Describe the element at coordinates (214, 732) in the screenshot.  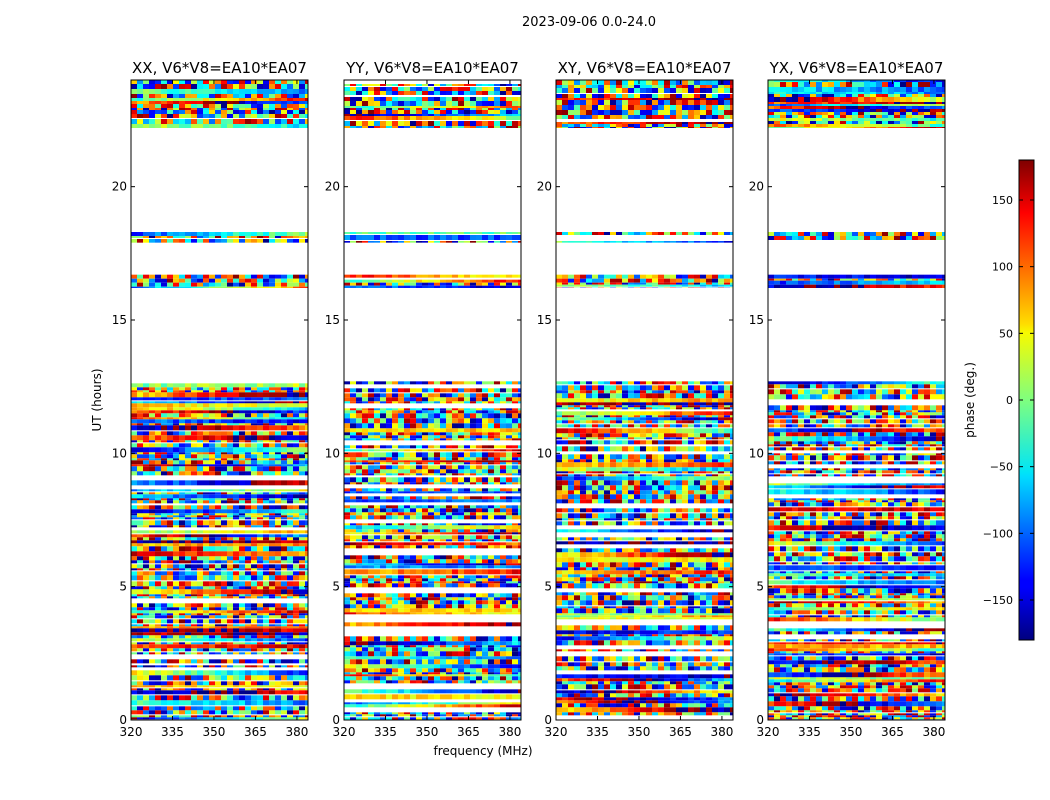
I see `x-tick-label: 350` at that location.